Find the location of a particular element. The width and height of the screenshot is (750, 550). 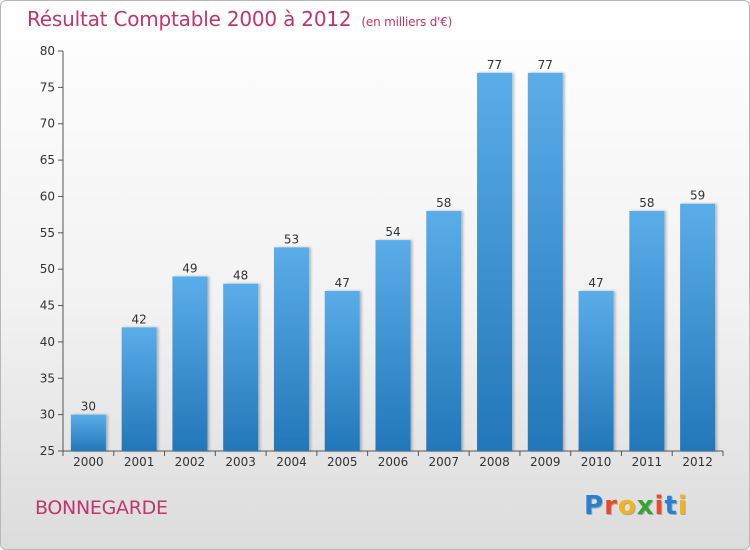

bar-value-label: 59 is located at coordinates (697, 196).